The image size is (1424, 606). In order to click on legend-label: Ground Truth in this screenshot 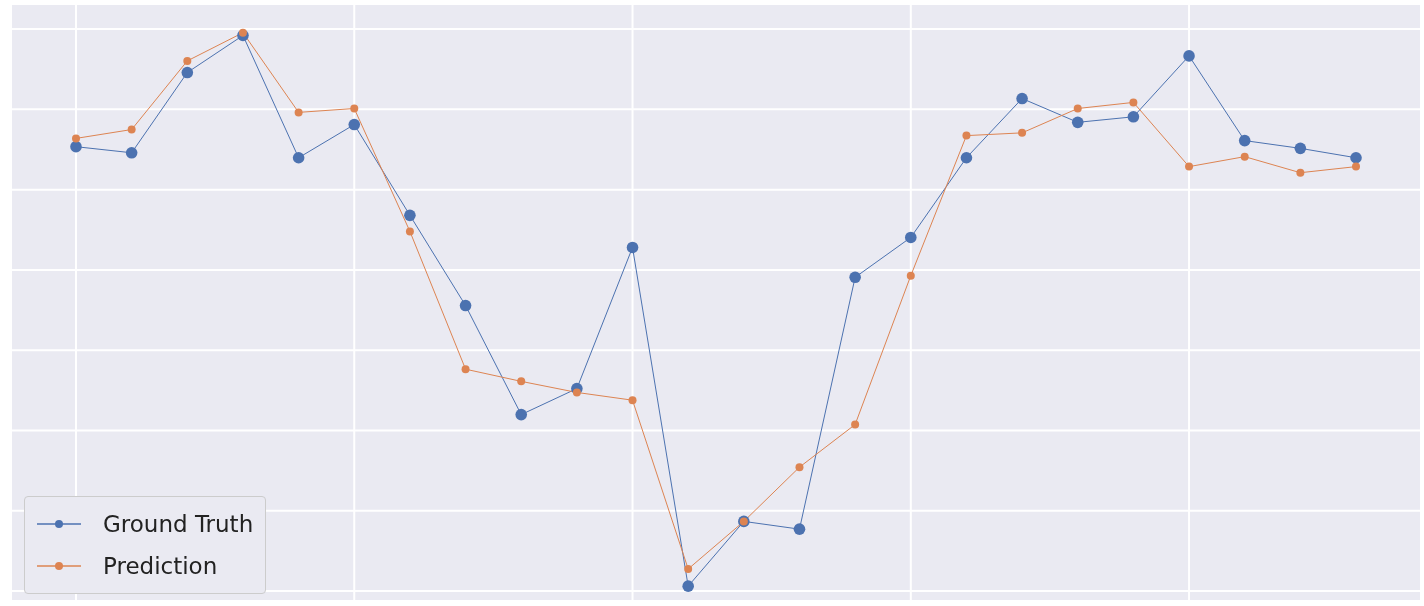, I will do `click(178, 524)`.